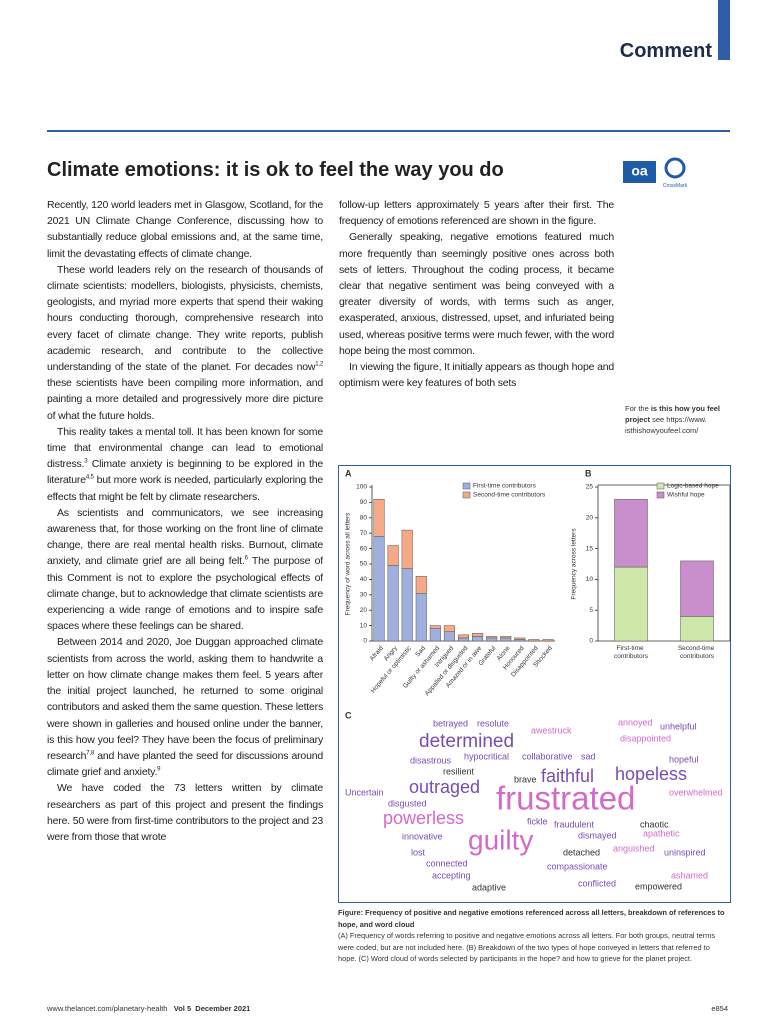 Image resolution: width=768 pixels, height=1024 pixels. What do you see at coordinates (447, 863) in the screenshot?
I see `cloud-word: connected` at bounding box center [447, 863].